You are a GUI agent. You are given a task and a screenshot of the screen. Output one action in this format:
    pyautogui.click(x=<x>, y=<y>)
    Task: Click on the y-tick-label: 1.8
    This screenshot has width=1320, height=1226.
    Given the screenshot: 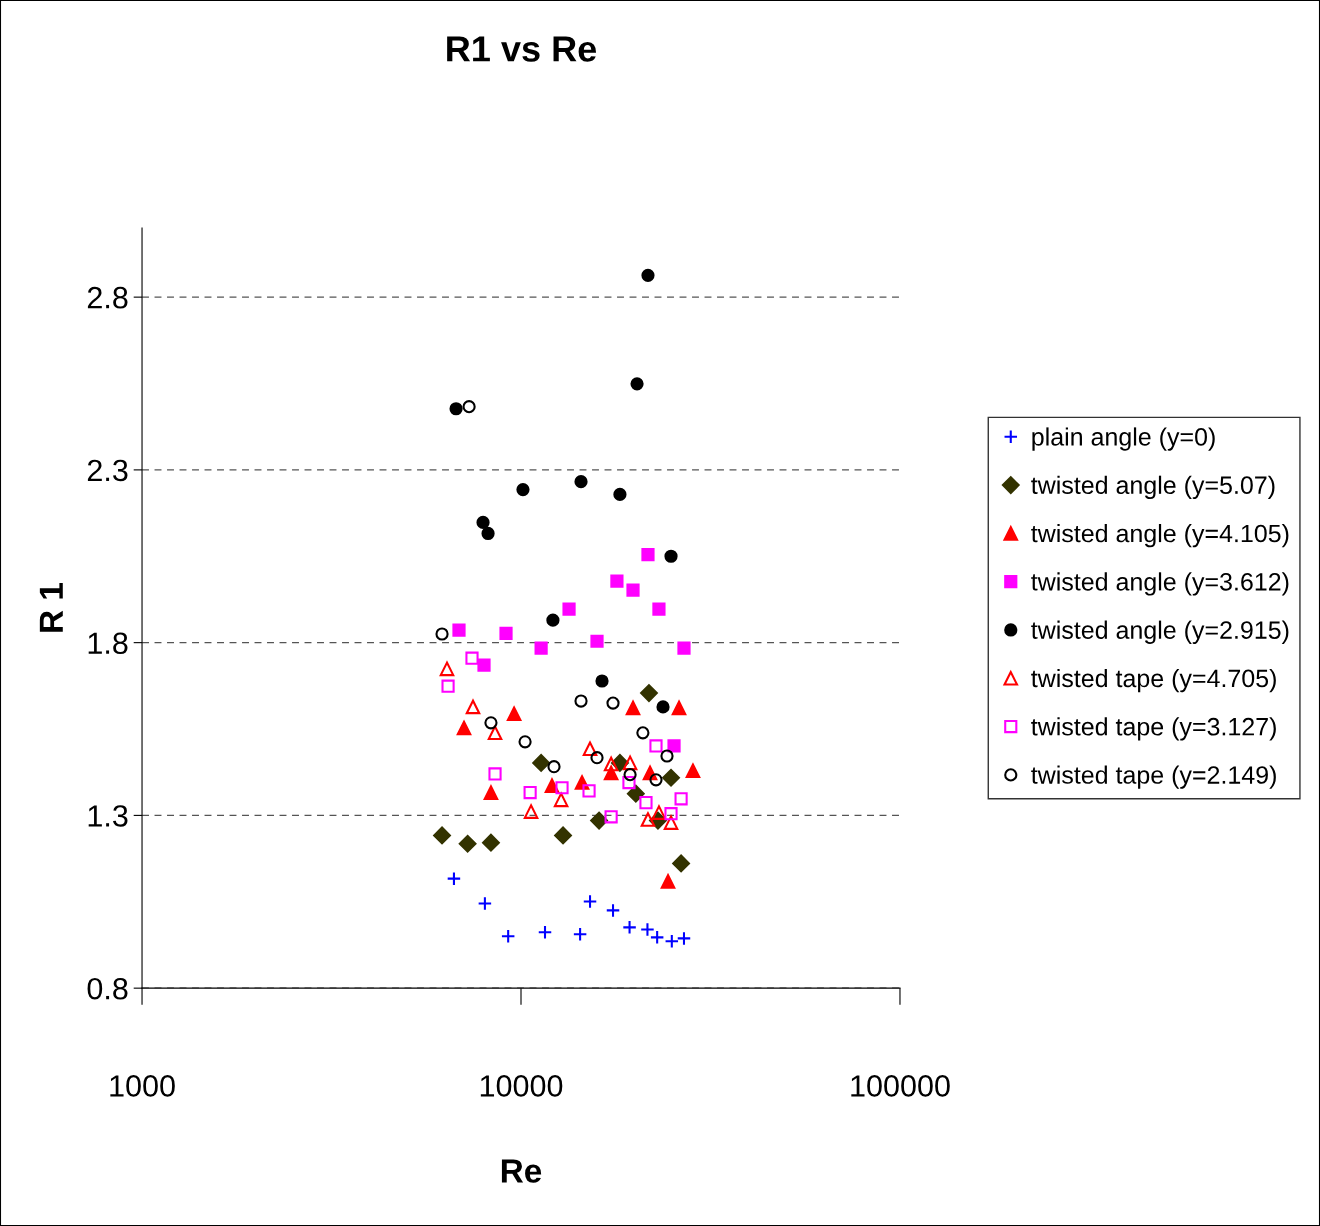 What is the action you would take?
    pyautogui.click(x=108, y=643)
    